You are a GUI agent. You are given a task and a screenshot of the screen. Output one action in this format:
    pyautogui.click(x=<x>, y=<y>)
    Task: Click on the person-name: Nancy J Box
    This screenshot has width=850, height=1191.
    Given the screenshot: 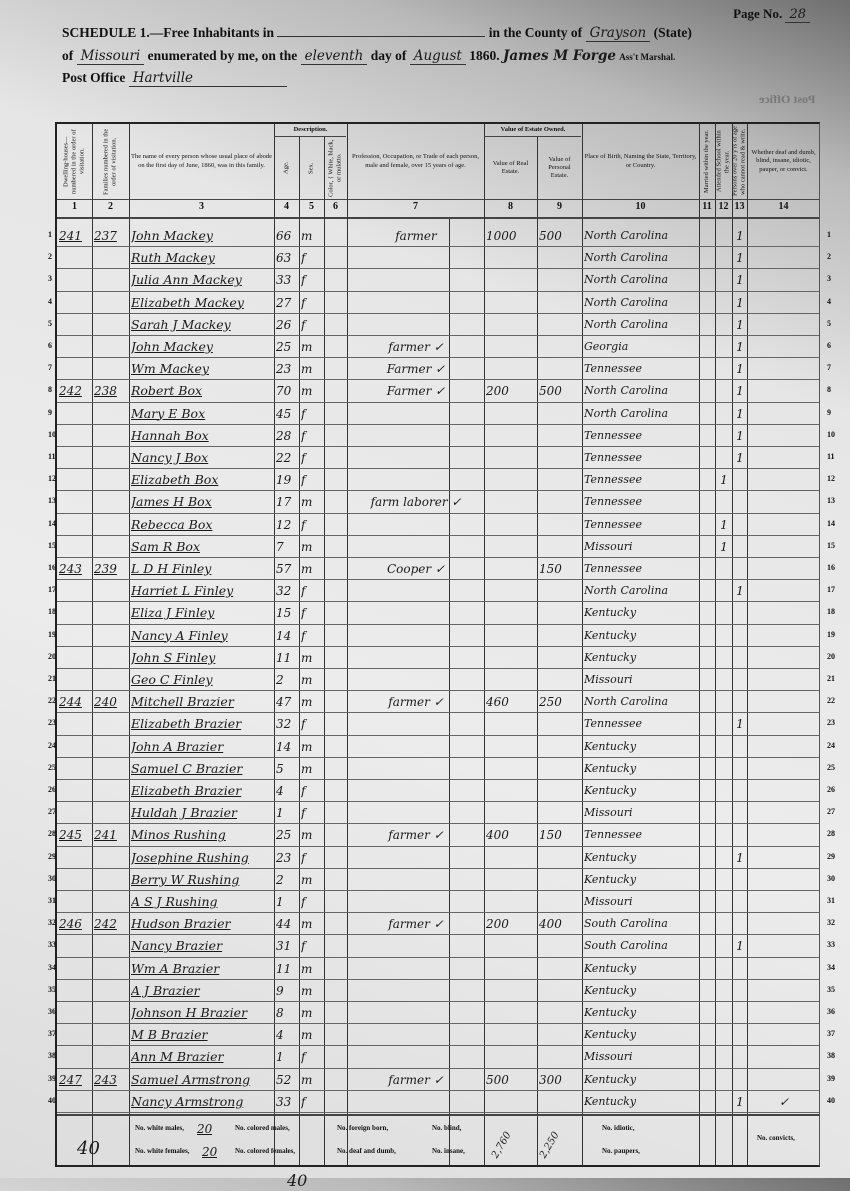 What is the action you would take?
    pyautogui.click(x=170, y=457)
    